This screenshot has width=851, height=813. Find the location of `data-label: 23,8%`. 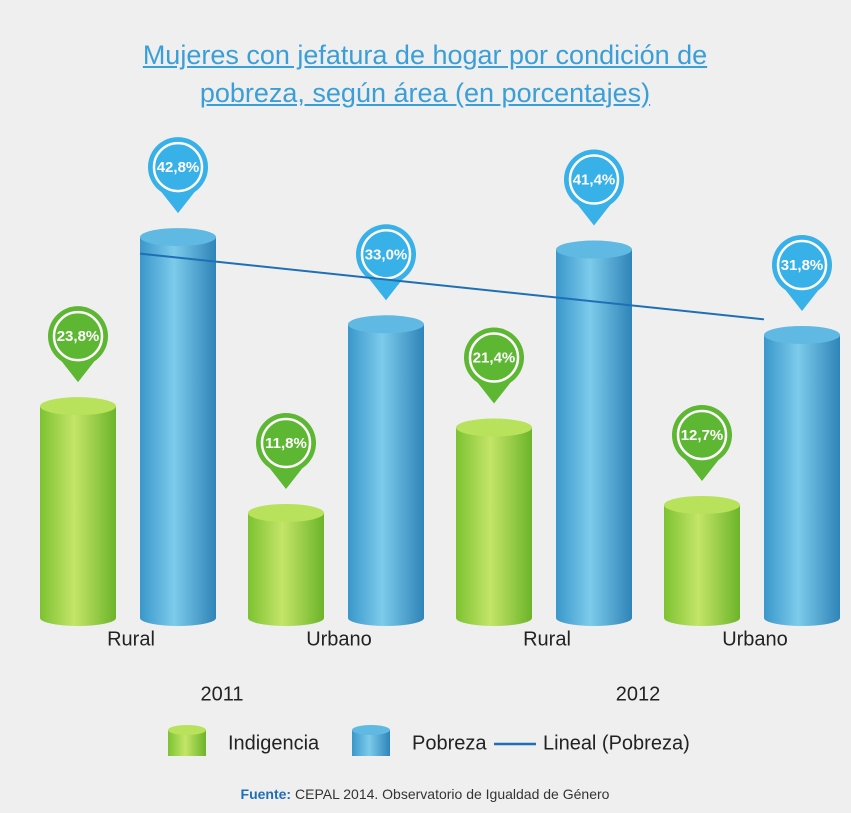

data-label: 23,8% is located at coordinates (78, 336).